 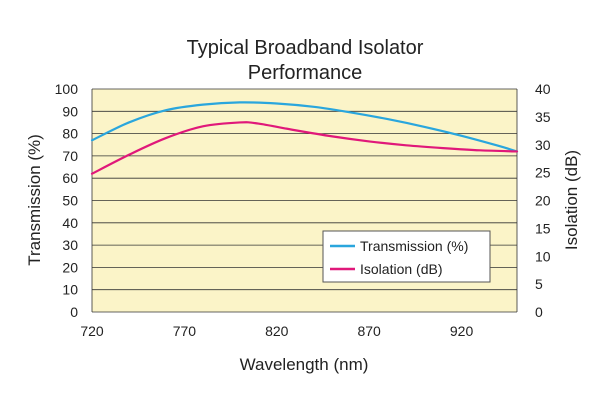 What do you see at coordinates (305, 73) in the screenshot?
I see `chart-title-line-2: Performance` at bounding box center [305, 73].